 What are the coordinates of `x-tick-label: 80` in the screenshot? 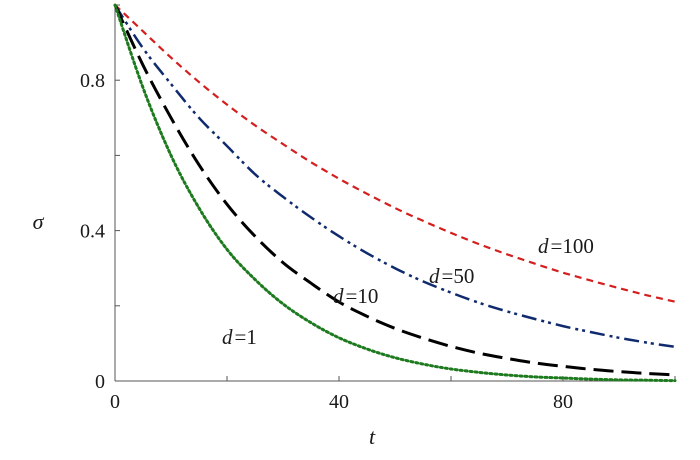 It's located at (563, 402).